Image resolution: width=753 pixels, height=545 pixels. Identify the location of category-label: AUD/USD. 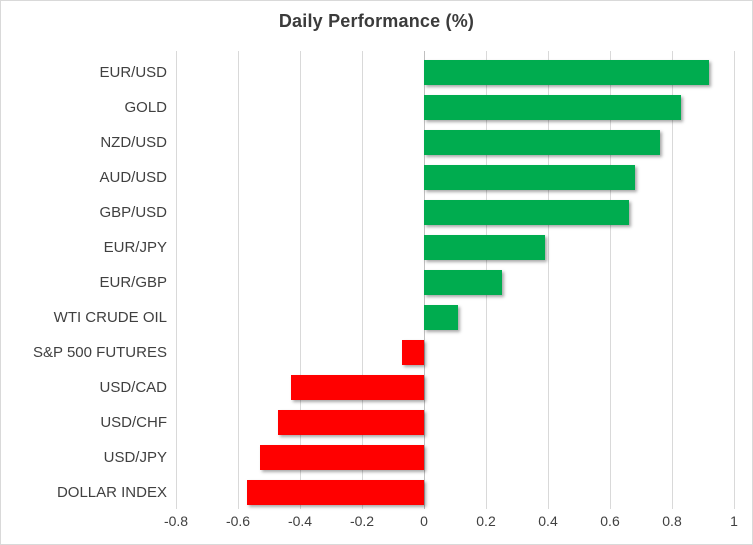
(133, 177).